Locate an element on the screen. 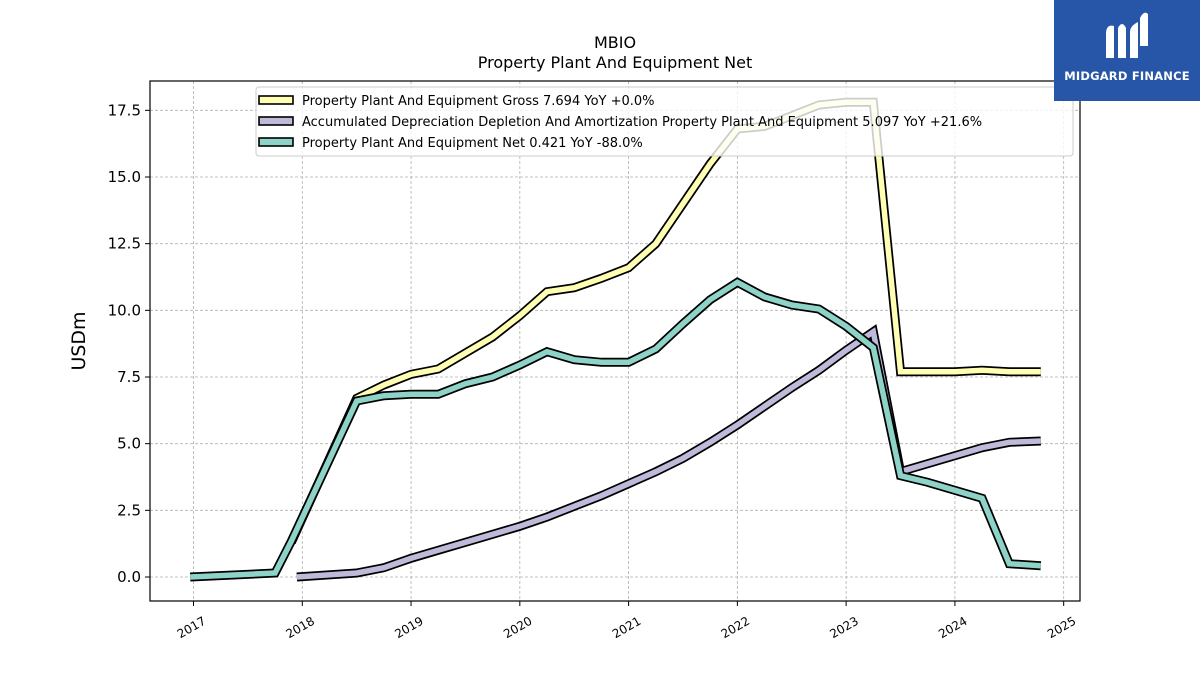 The image size is (1200, 675). legend-box is located at coordinates (664, 121).